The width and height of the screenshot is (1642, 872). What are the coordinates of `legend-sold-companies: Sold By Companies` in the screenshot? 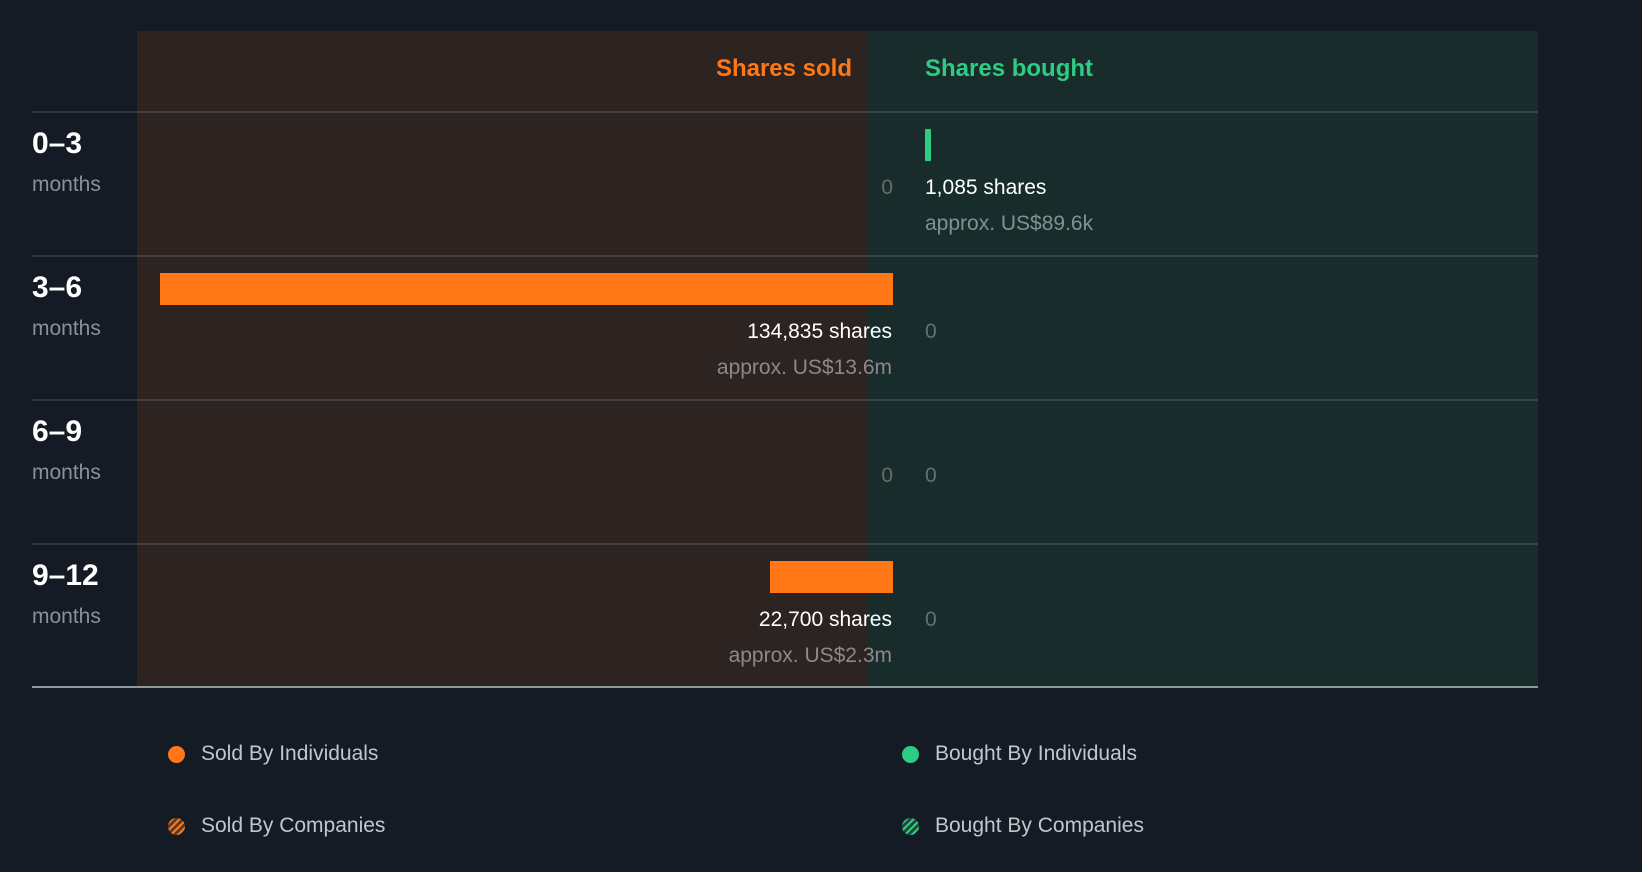 It's located at (276, 826).